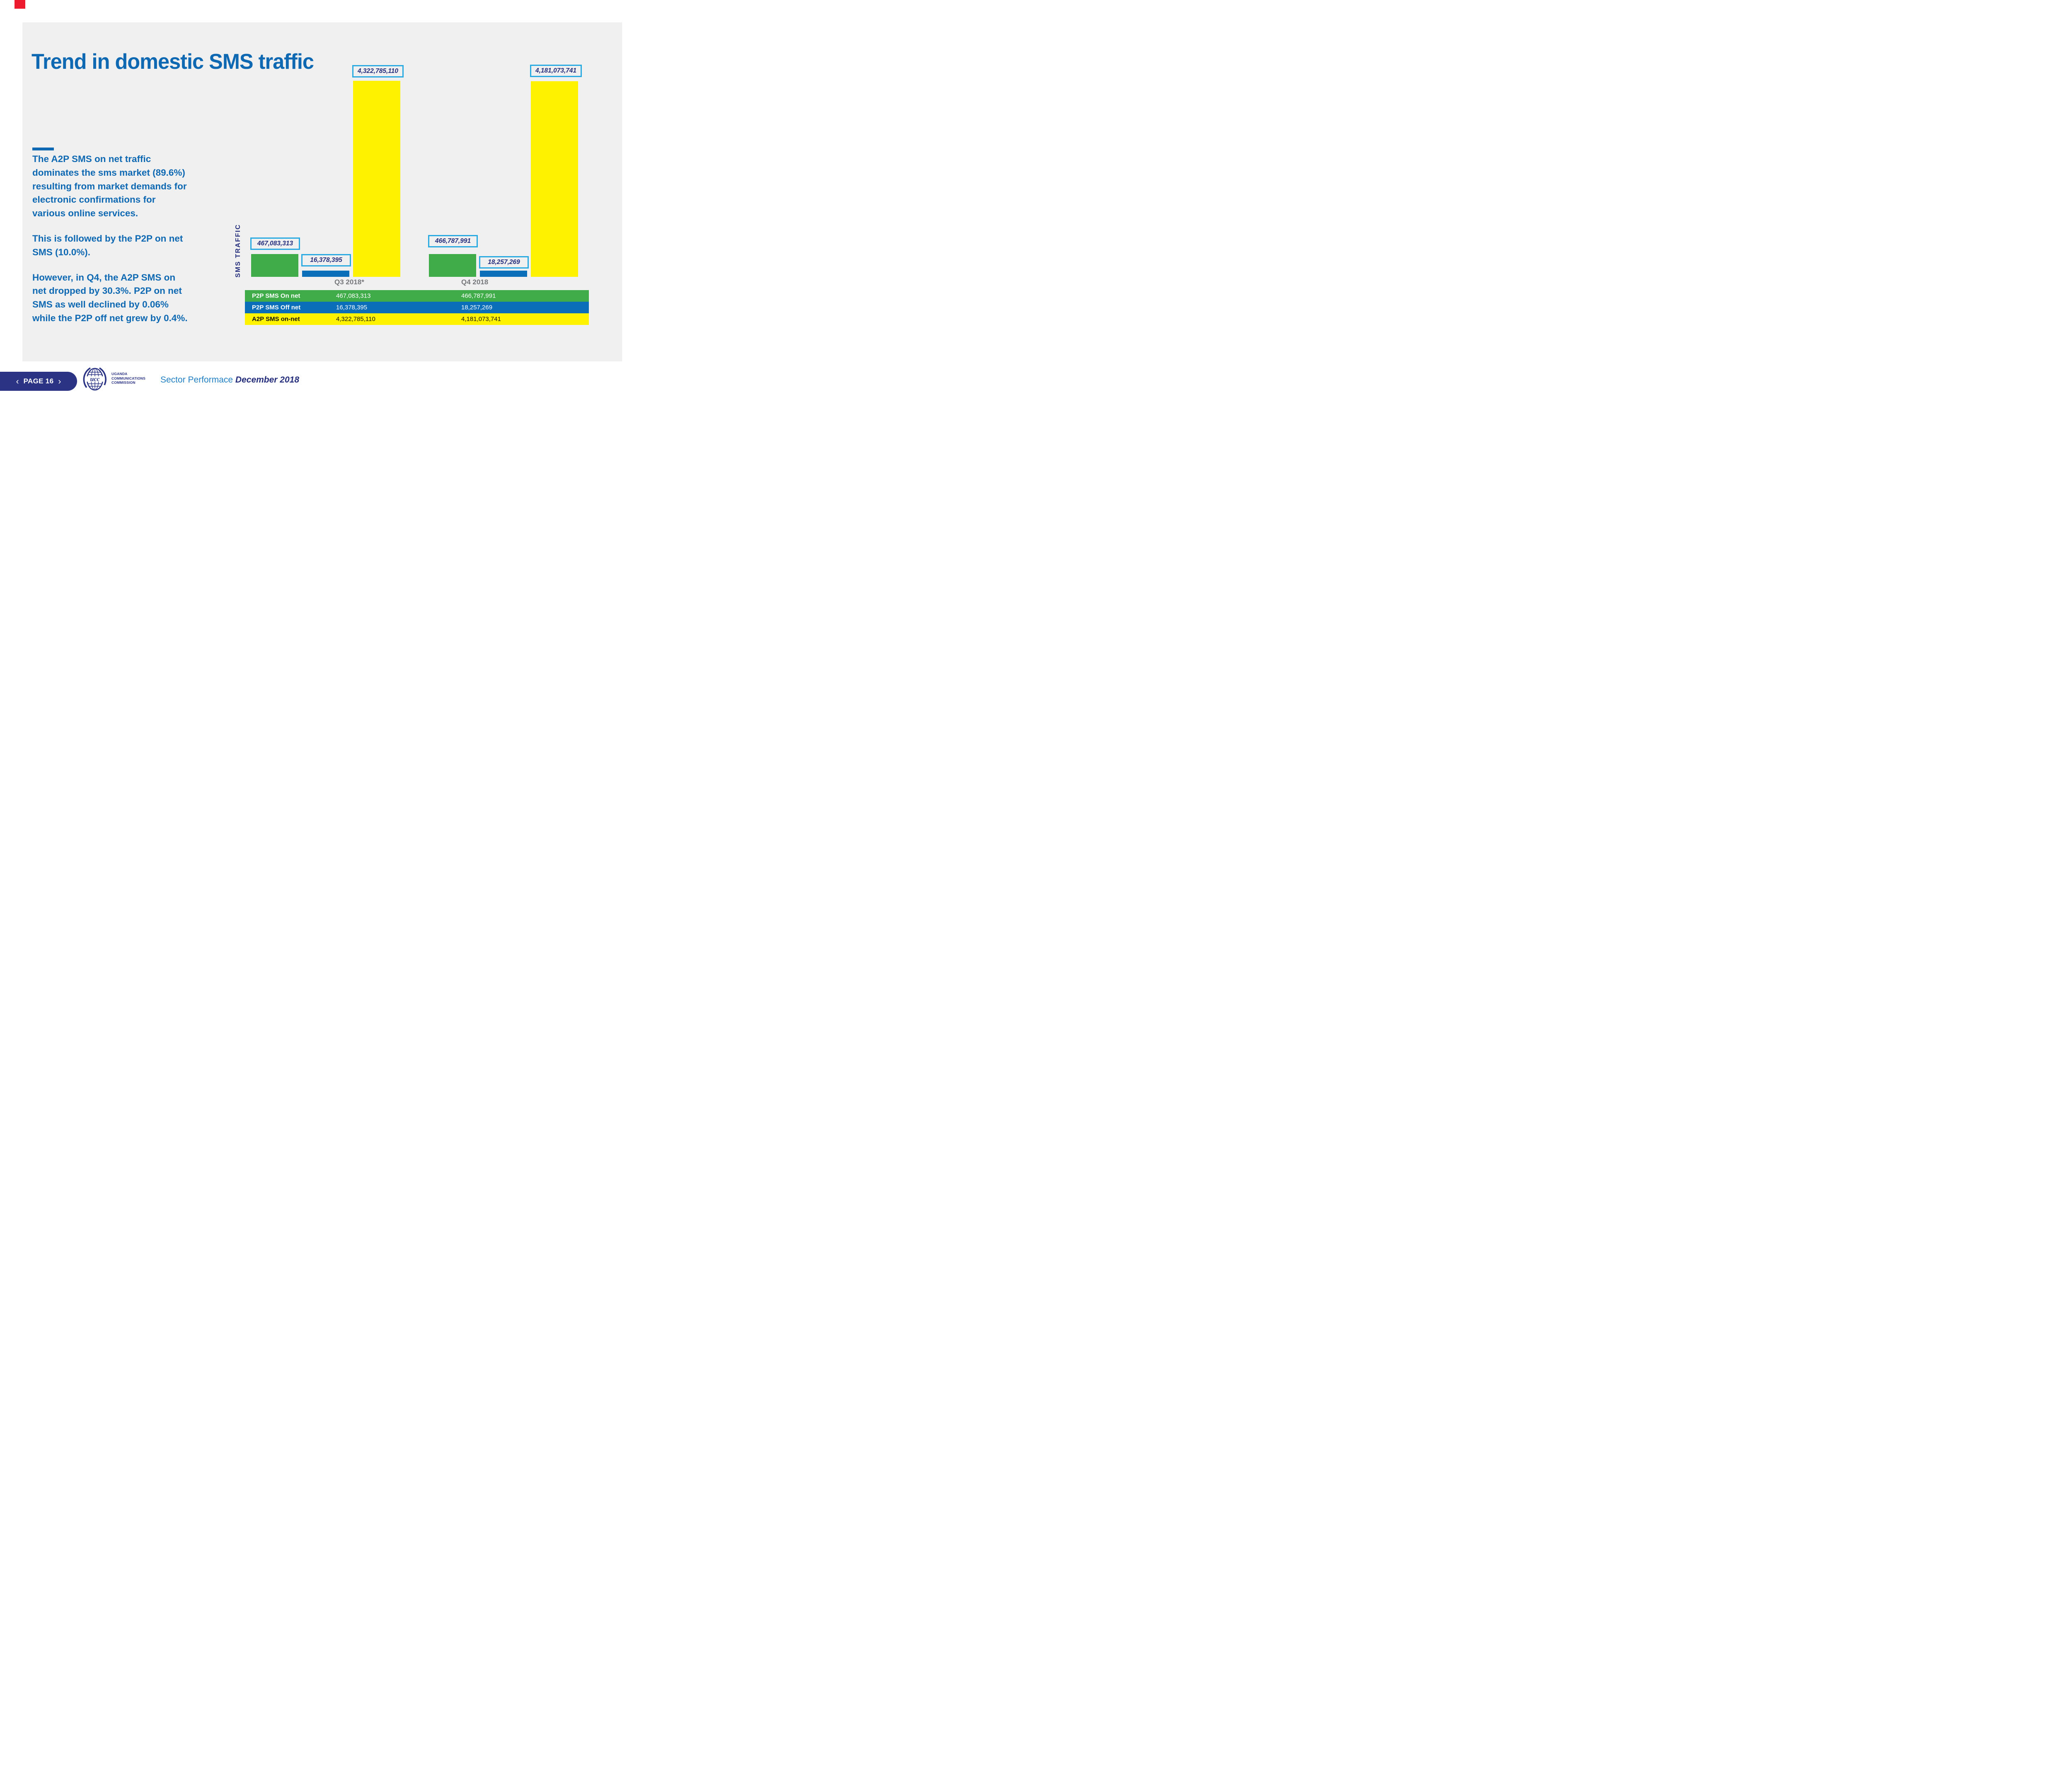 The height and width of the screenshot is (1775, 2072). Describe the element at coordinates (238, 251) in the screenshot. I see `y-axis-label: SMS TRAFFIC` at that location.